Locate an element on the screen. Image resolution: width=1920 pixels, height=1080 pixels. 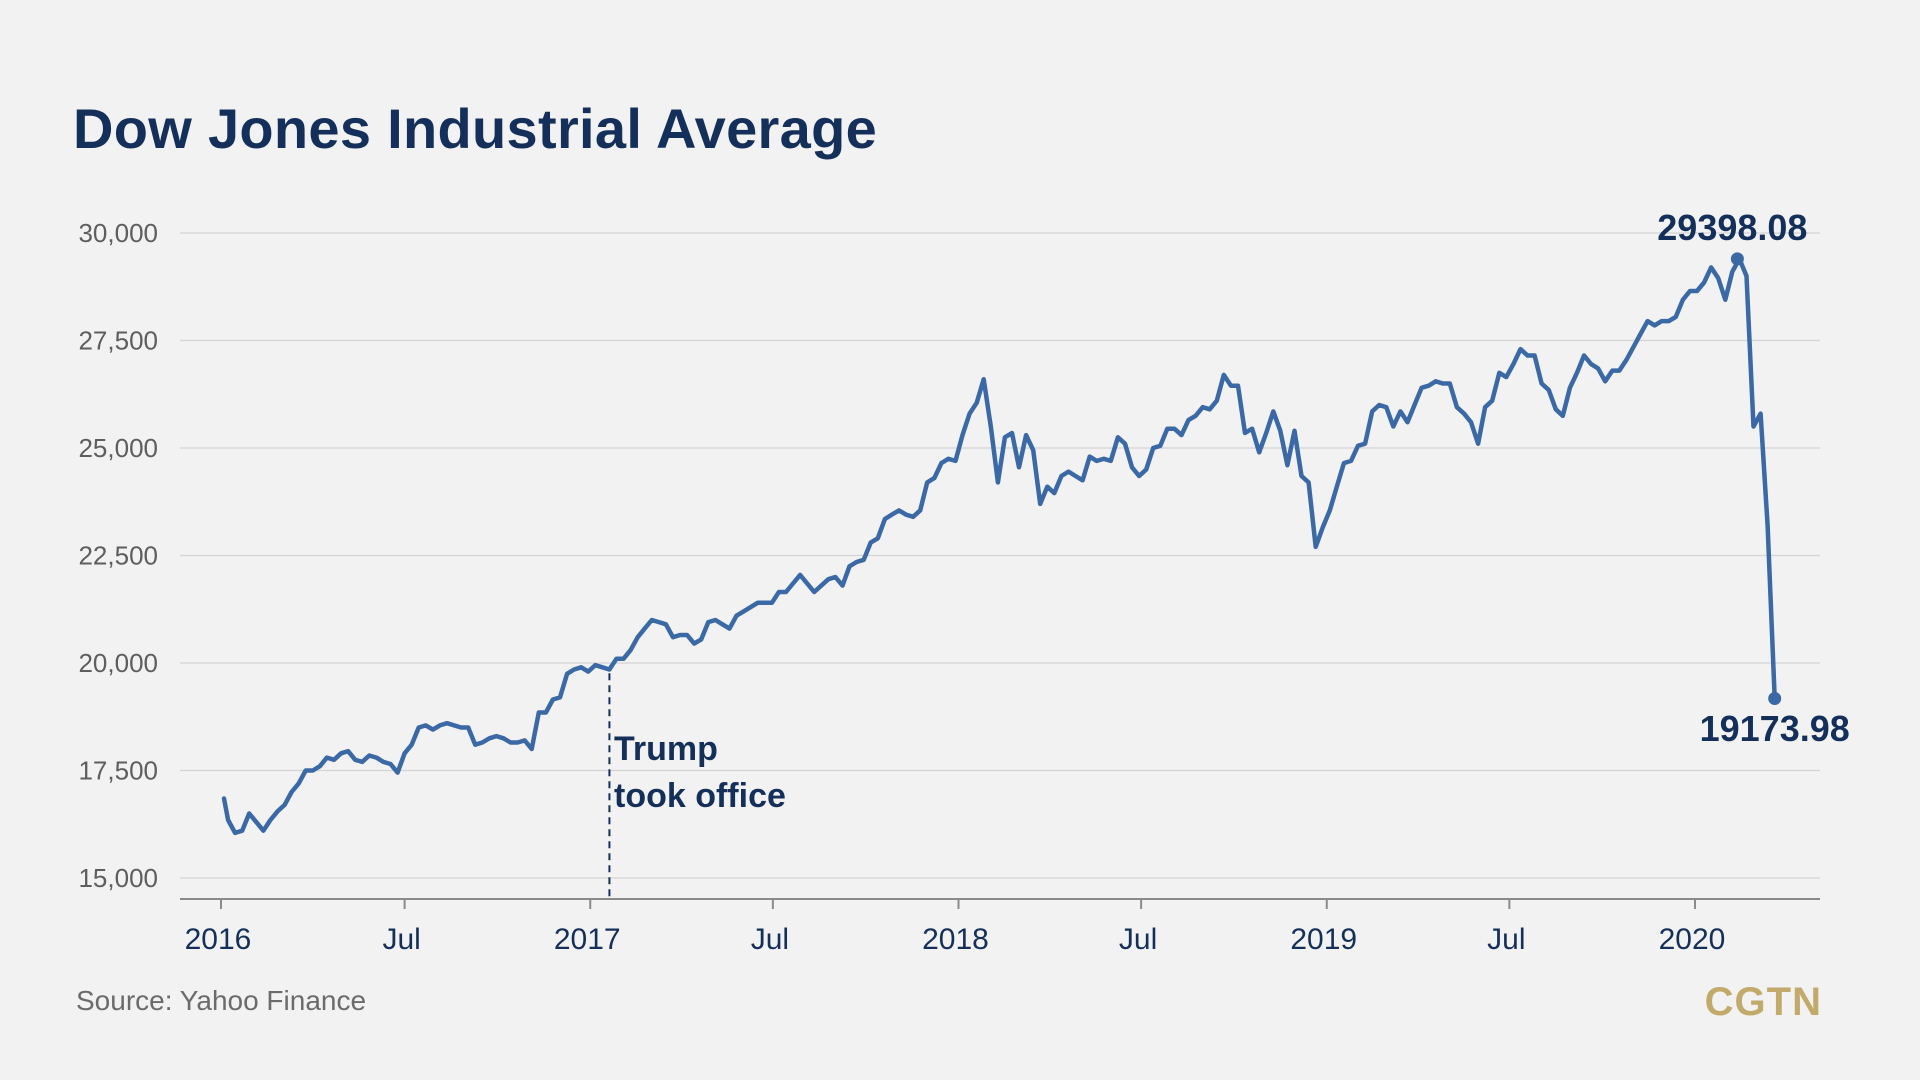
x-tick-label: 2016 is located at coordinates (218, 939).